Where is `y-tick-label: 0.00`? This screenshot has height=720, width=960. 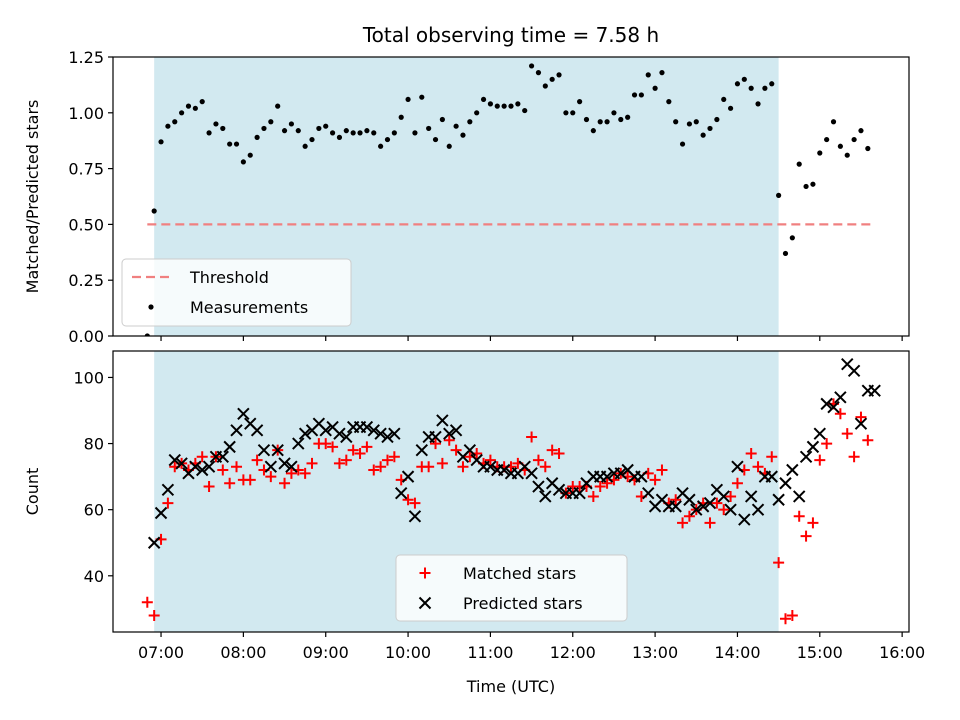 y-tick-label: 0.00 is located at coordinates (86, 336).